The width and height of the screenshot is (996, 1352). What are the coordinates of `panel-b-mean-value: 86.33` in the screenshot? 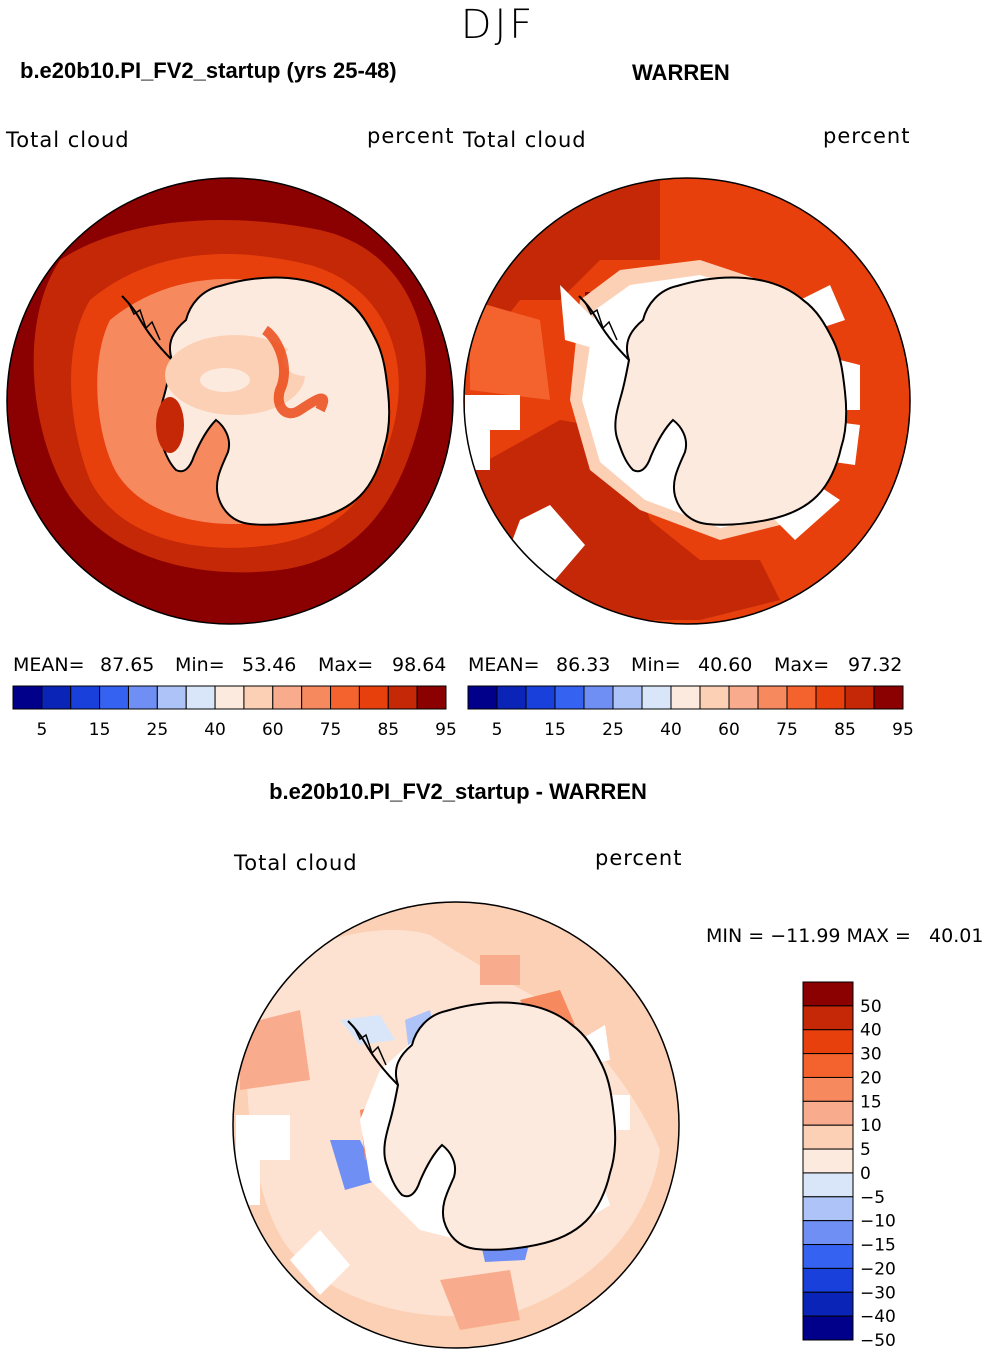 It's located at (583, 665).